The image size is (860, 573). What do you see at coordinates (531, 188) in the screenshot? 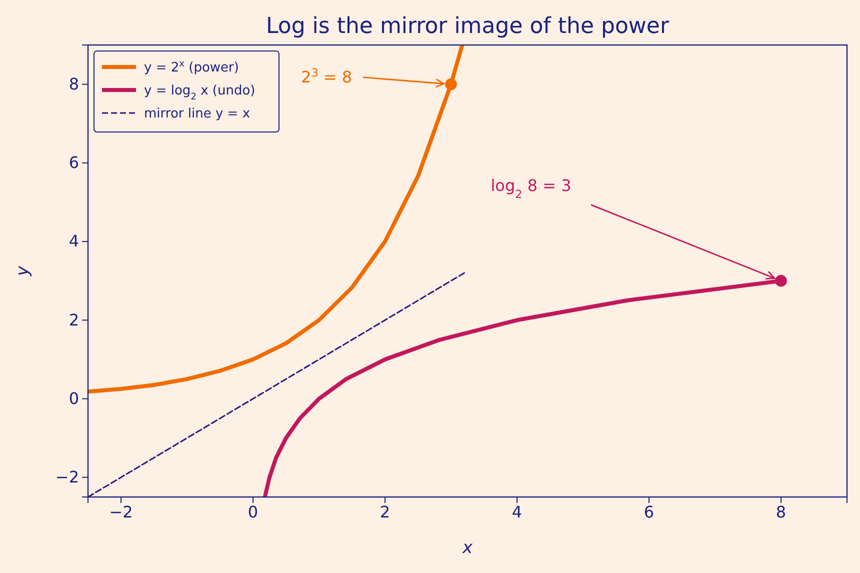
I see `annotation: log$_{2}$ 8 = 3` at bounding box center [531, 188].